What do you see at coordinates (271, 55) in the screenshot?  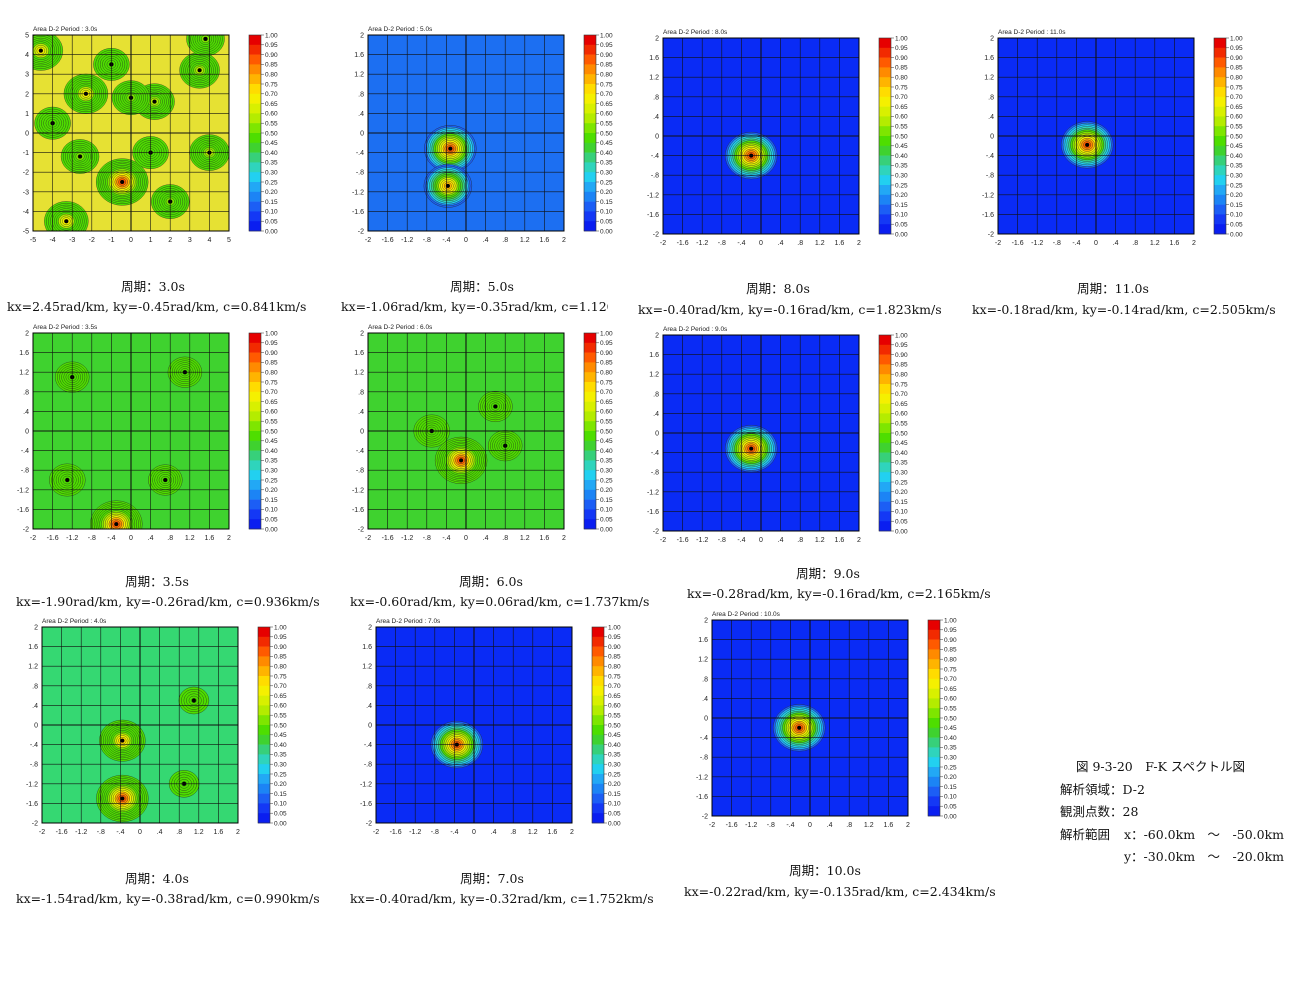 I see `colorbar-label: 0.90` at bounding box center [271, 55].